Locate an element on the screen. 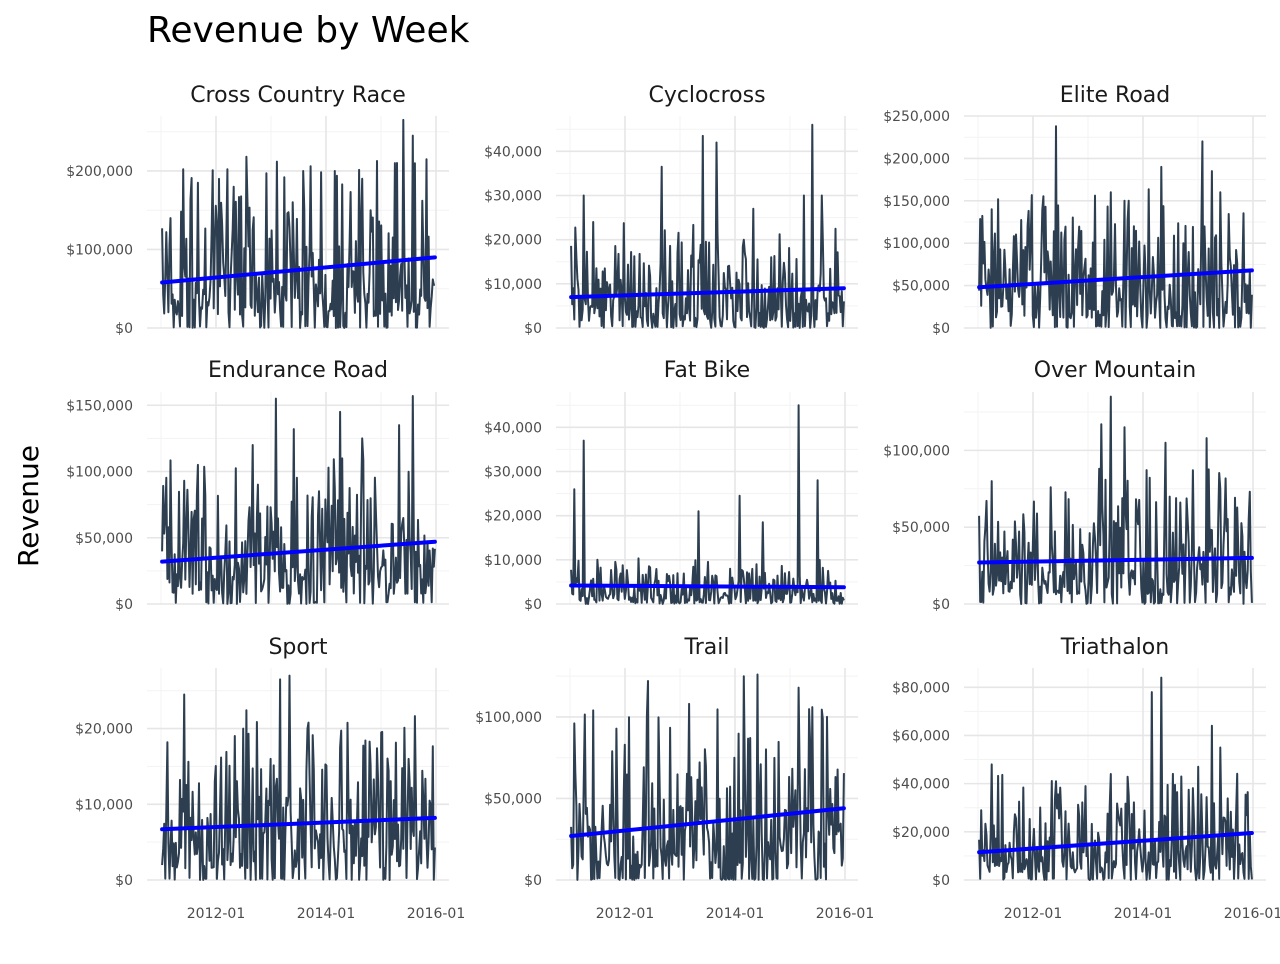 This screenshot has height=964, width=1280. chart-title: Revenue by Week is located at coordinates (308, 30).